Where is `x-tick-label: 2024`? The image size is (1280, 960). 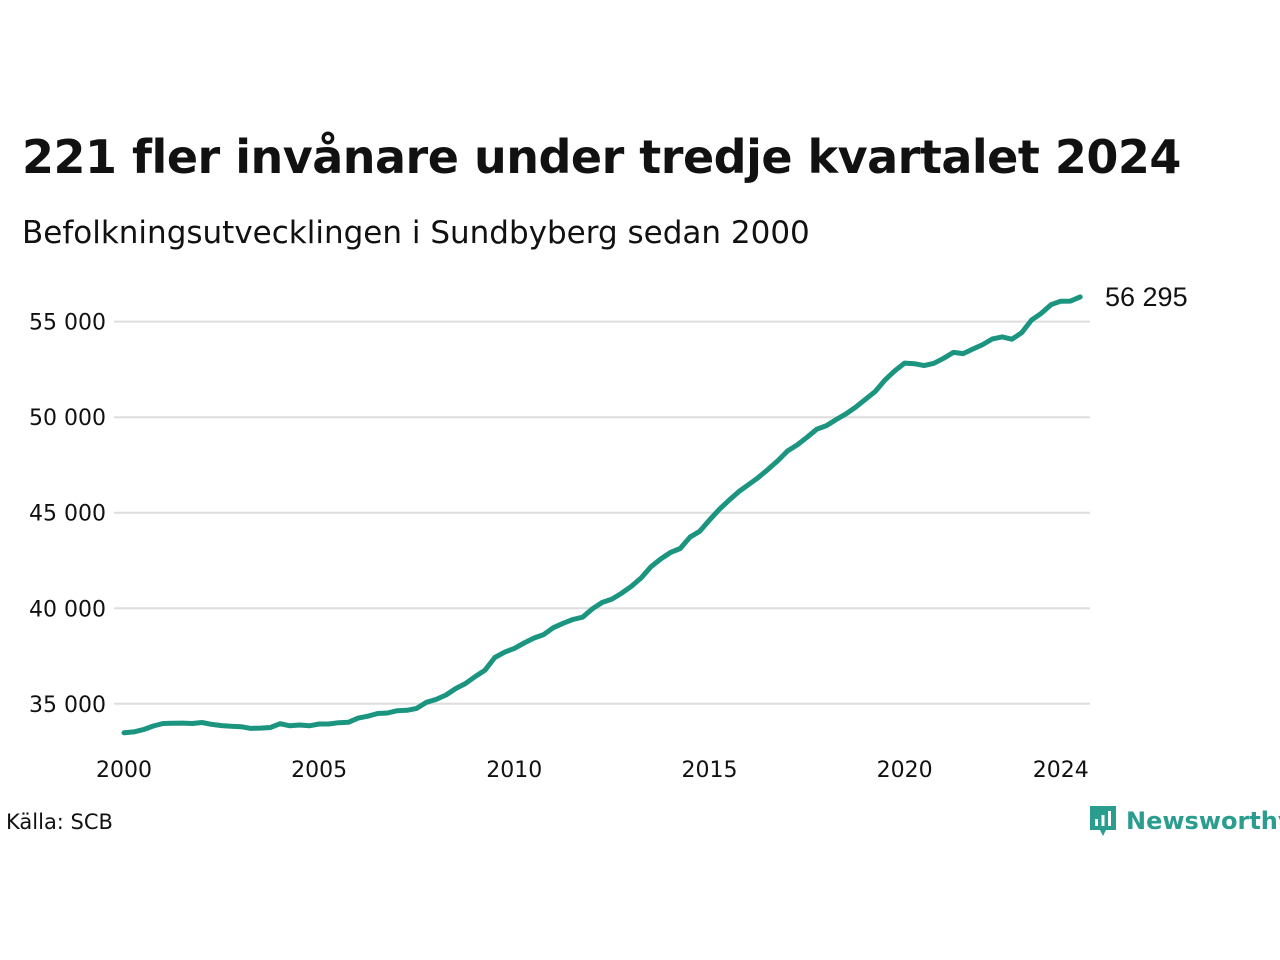
x-tick-label: 2024 is located at coordinates (1061, 770).